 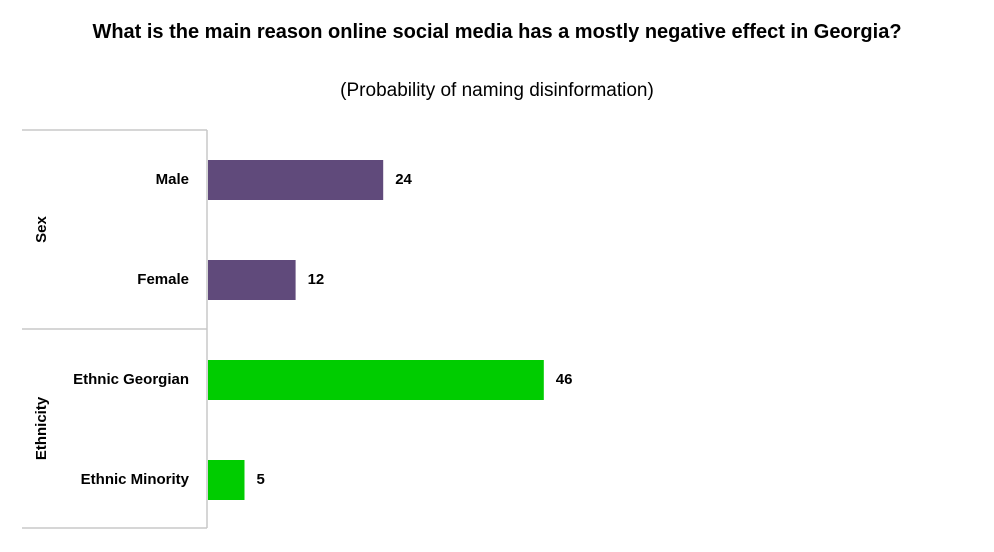 What do you see at coordinates (403, 179) in the screenshot?
I see `data-label: 24` at bounding box center [403, 179].